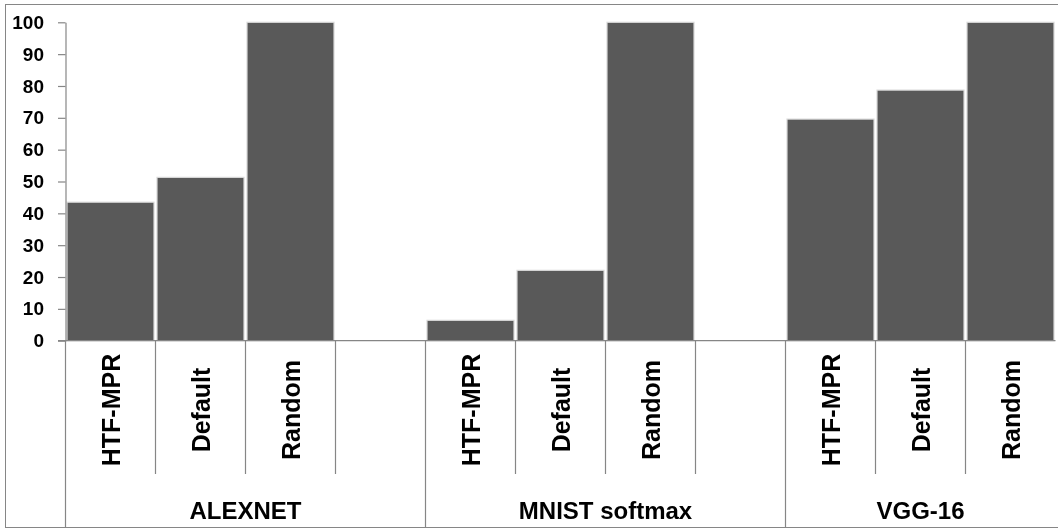 Image resolution: width=1058 pixels, height=529 pixels. What do you see at coordinates (33, 309) in the screenshot?
I see `y-tick-label: 10` at bounding box center [33, 309].